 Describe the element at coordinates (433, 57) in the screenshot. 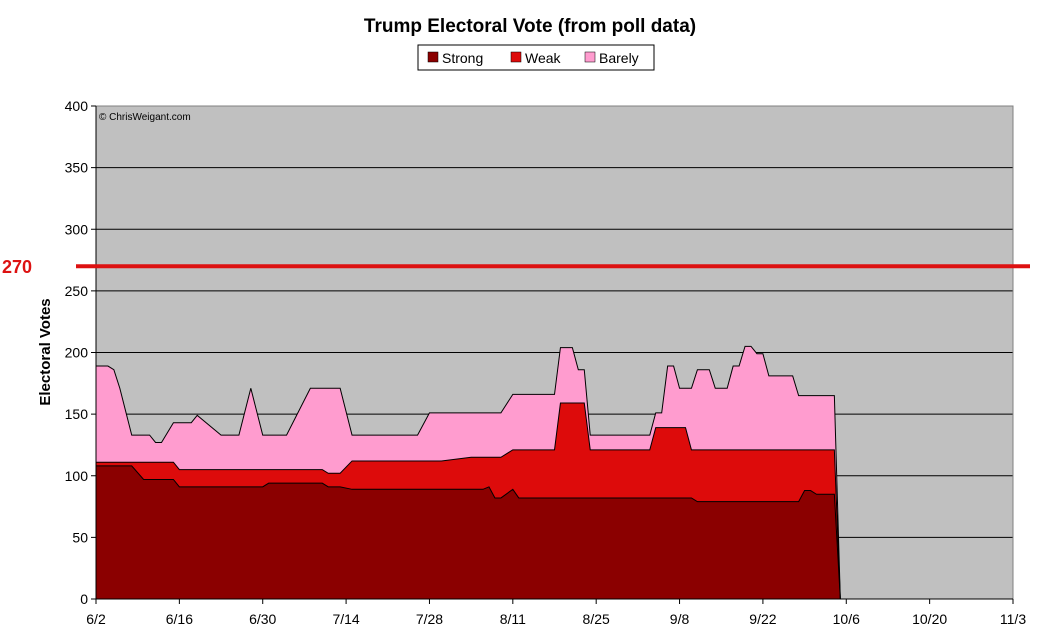

I see `legend-swatch-strong` at that location.